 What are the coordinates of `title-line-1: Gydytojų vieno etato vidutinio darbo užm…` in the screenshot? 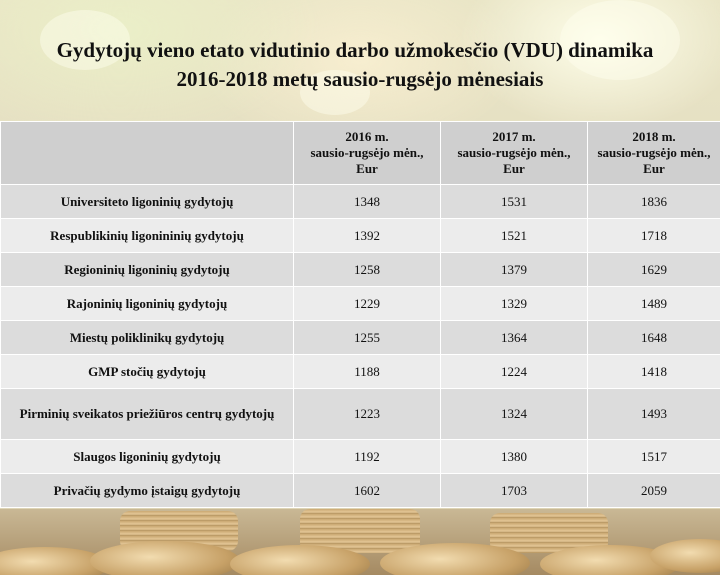 It's located at (355, 50).